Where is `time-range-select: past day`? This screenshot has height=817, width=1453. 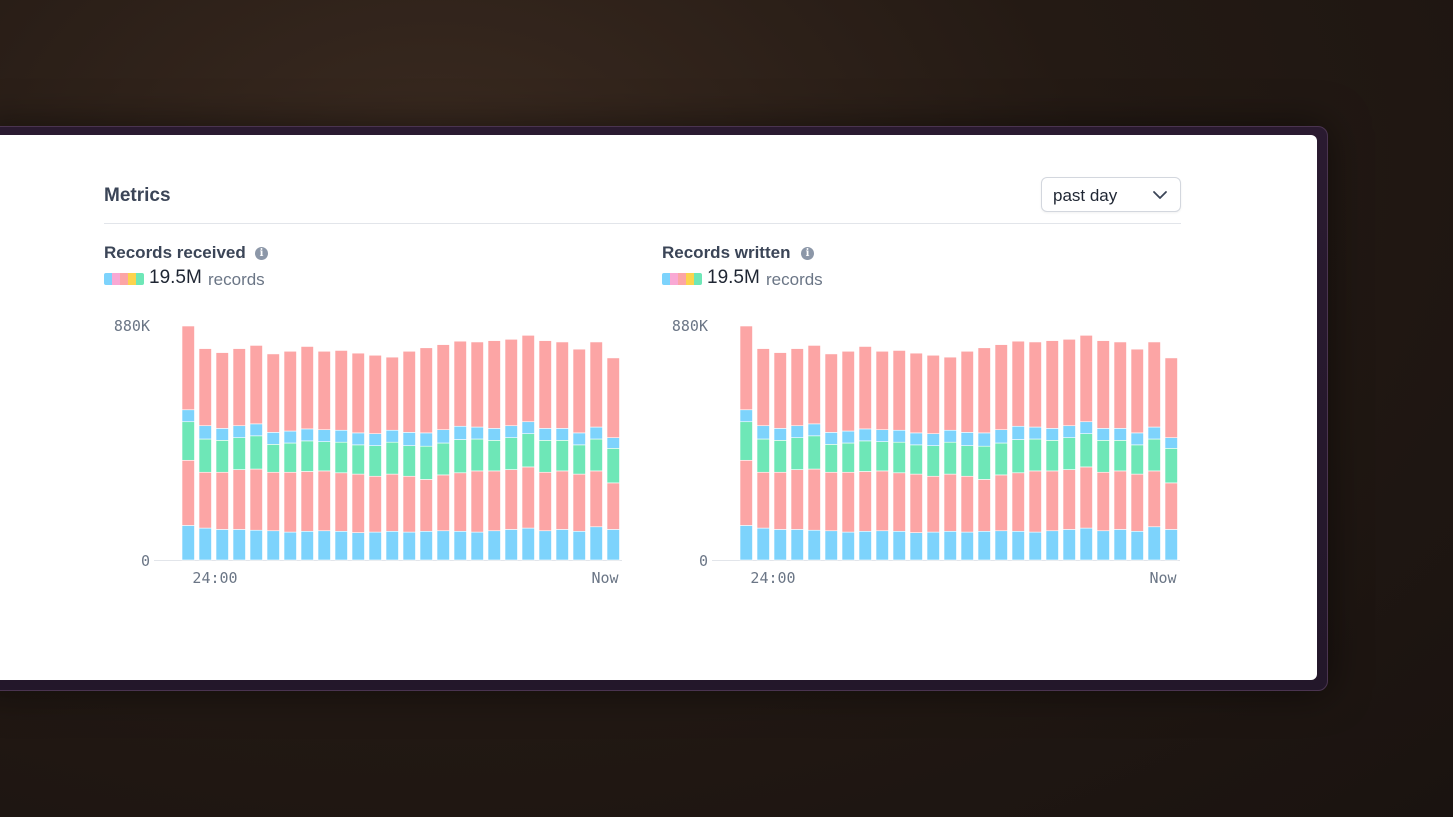
time-range-select: past day is located at coordinates (1111, 194).